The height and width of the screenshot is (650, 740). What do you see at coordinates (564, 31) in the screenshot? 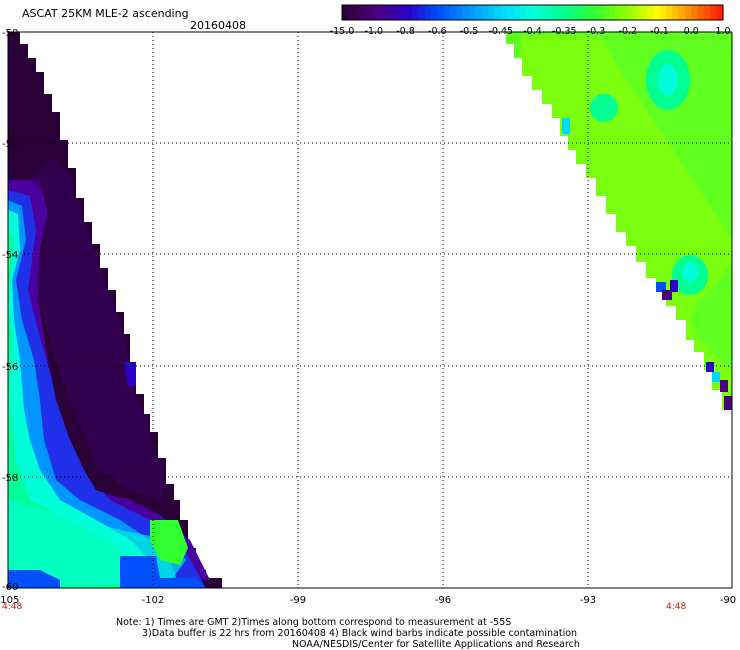
I see `colorbar-label: -0.35` at bounding box center [564, 31].